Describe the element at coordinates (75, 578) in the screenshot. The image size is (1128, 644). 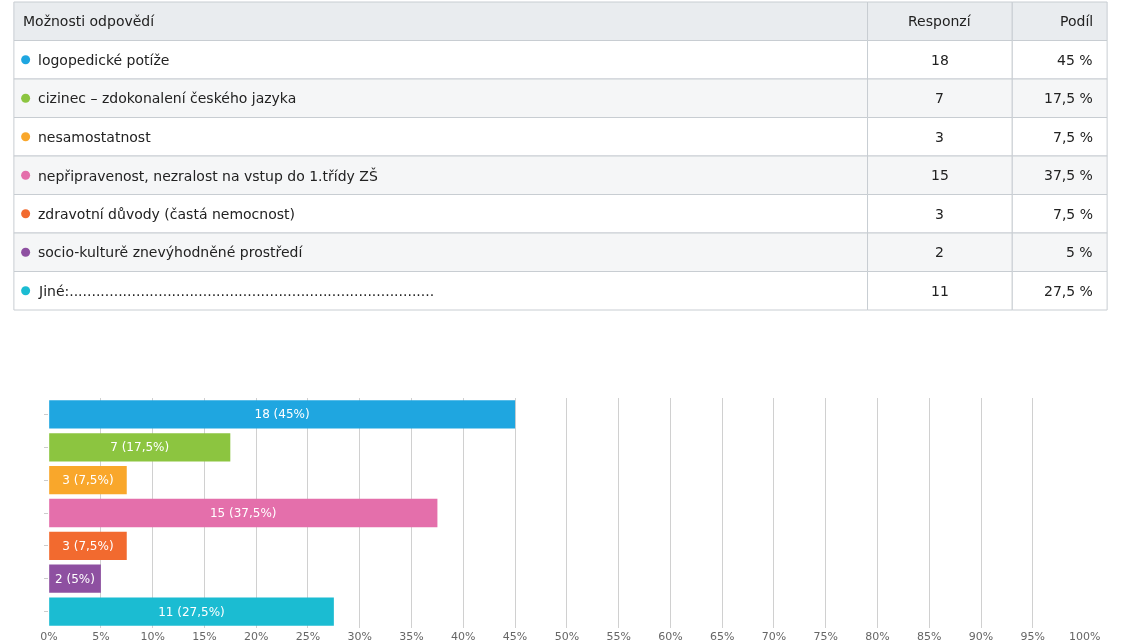
I see `data-label: 2 (5%)` at that location.